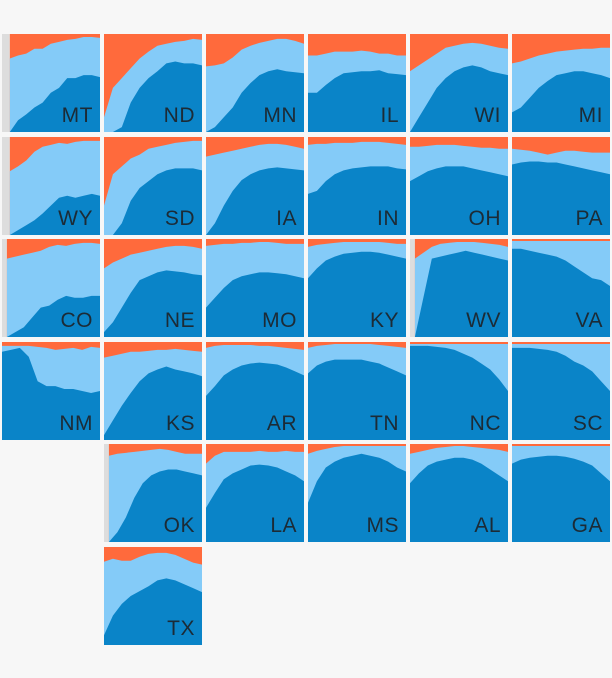  What do you see at coordinates (179, 115) in the screenshot?
I see `state-label: ND` at bounding box center [179, 115].